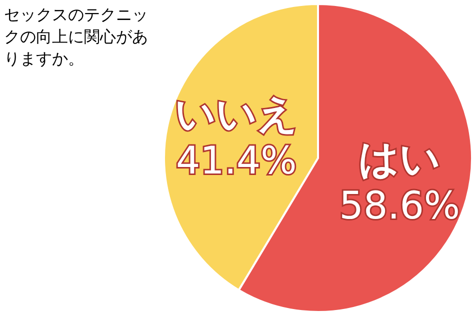  What do you see at coordinates (236, 160) in the screenshot?
I see `data-label: 41.4%` at bounding box center [236, 160].